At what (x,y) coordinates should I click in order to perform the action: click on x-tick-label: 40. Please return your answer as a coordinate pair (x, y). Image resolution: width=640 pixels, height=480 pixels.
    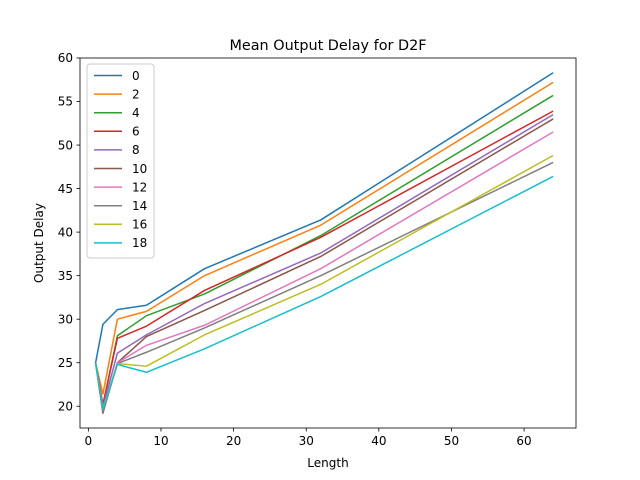
    Looking at the image, I should click on (378, 441).